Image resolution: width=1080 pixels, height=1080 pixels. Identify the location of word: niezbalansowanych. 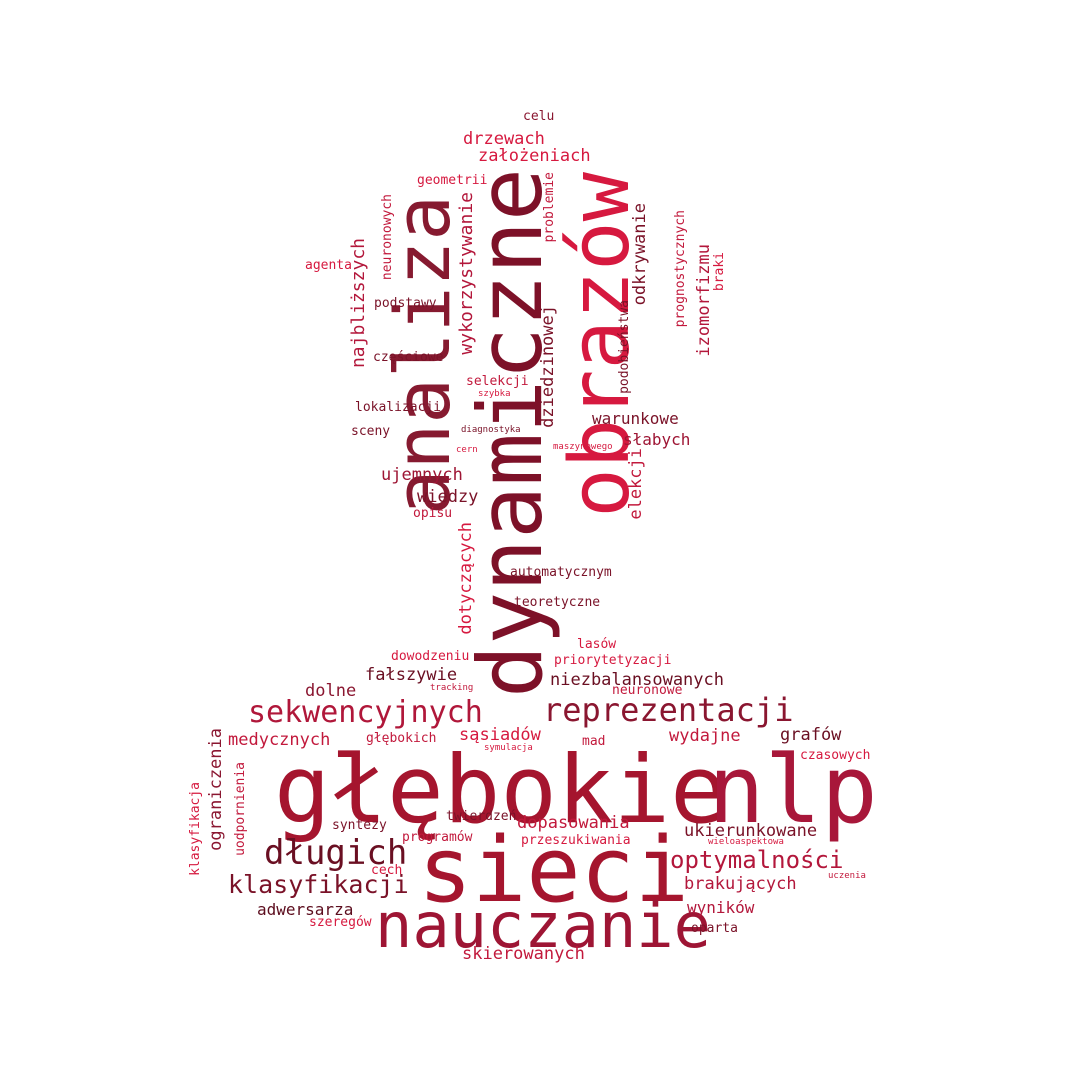
(637, 680).